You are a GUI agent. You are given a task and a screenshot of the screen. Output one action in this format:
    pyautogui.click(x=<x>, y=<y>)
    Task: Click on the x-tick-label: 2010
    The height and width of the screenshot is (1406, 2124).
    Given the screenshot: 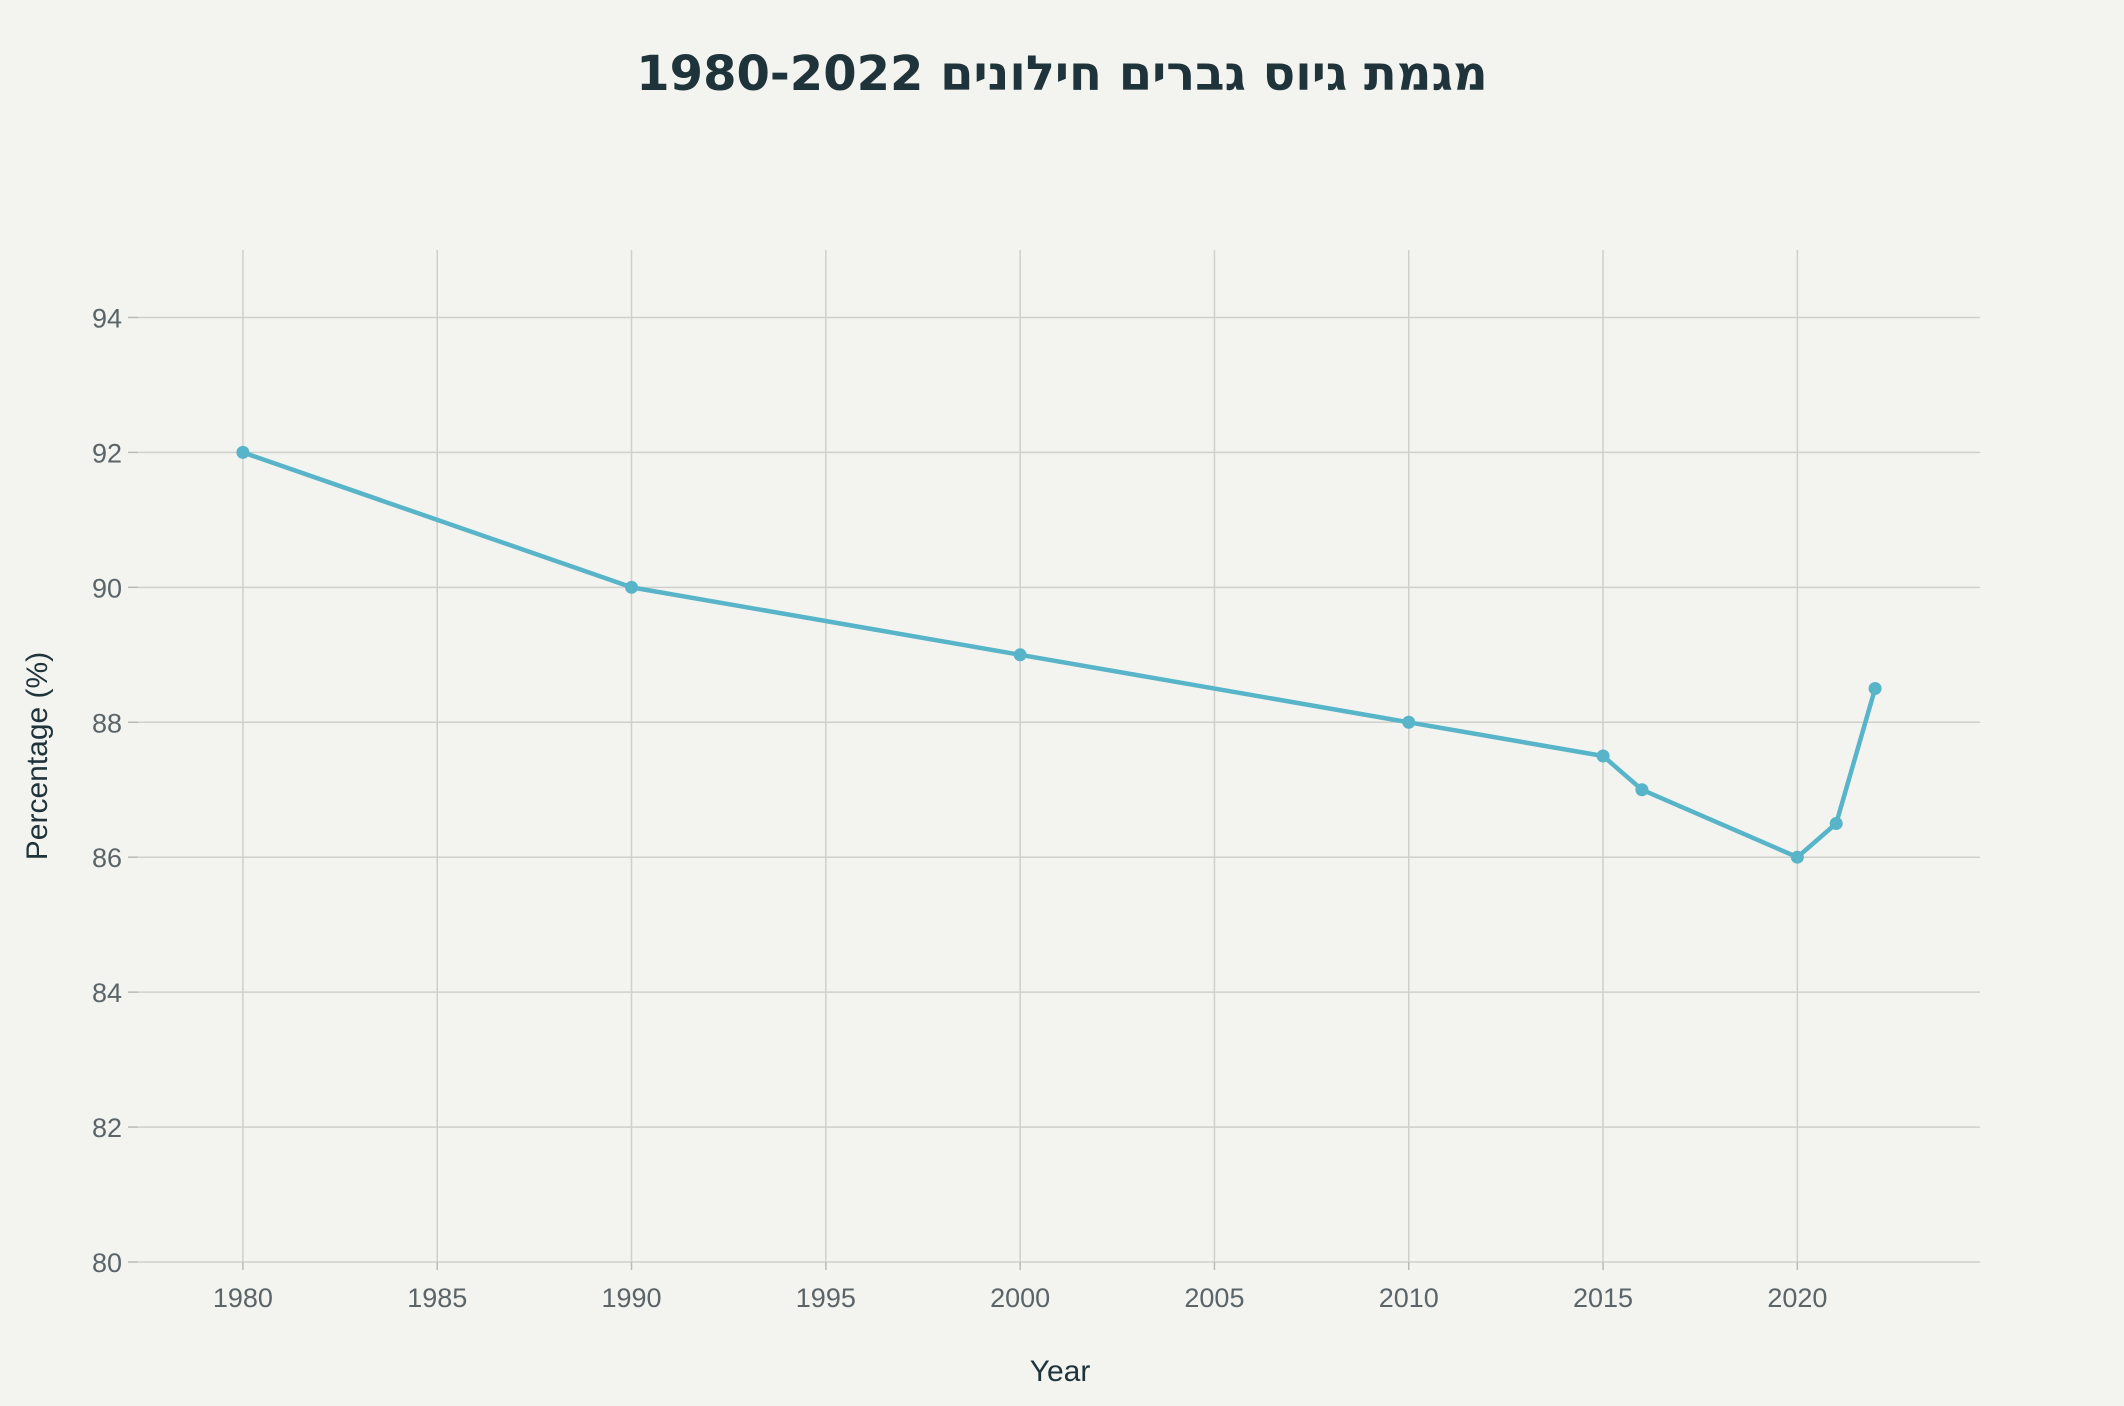 What is the action you would take?
    pyautogui.click(x=1409, y=1298)
    